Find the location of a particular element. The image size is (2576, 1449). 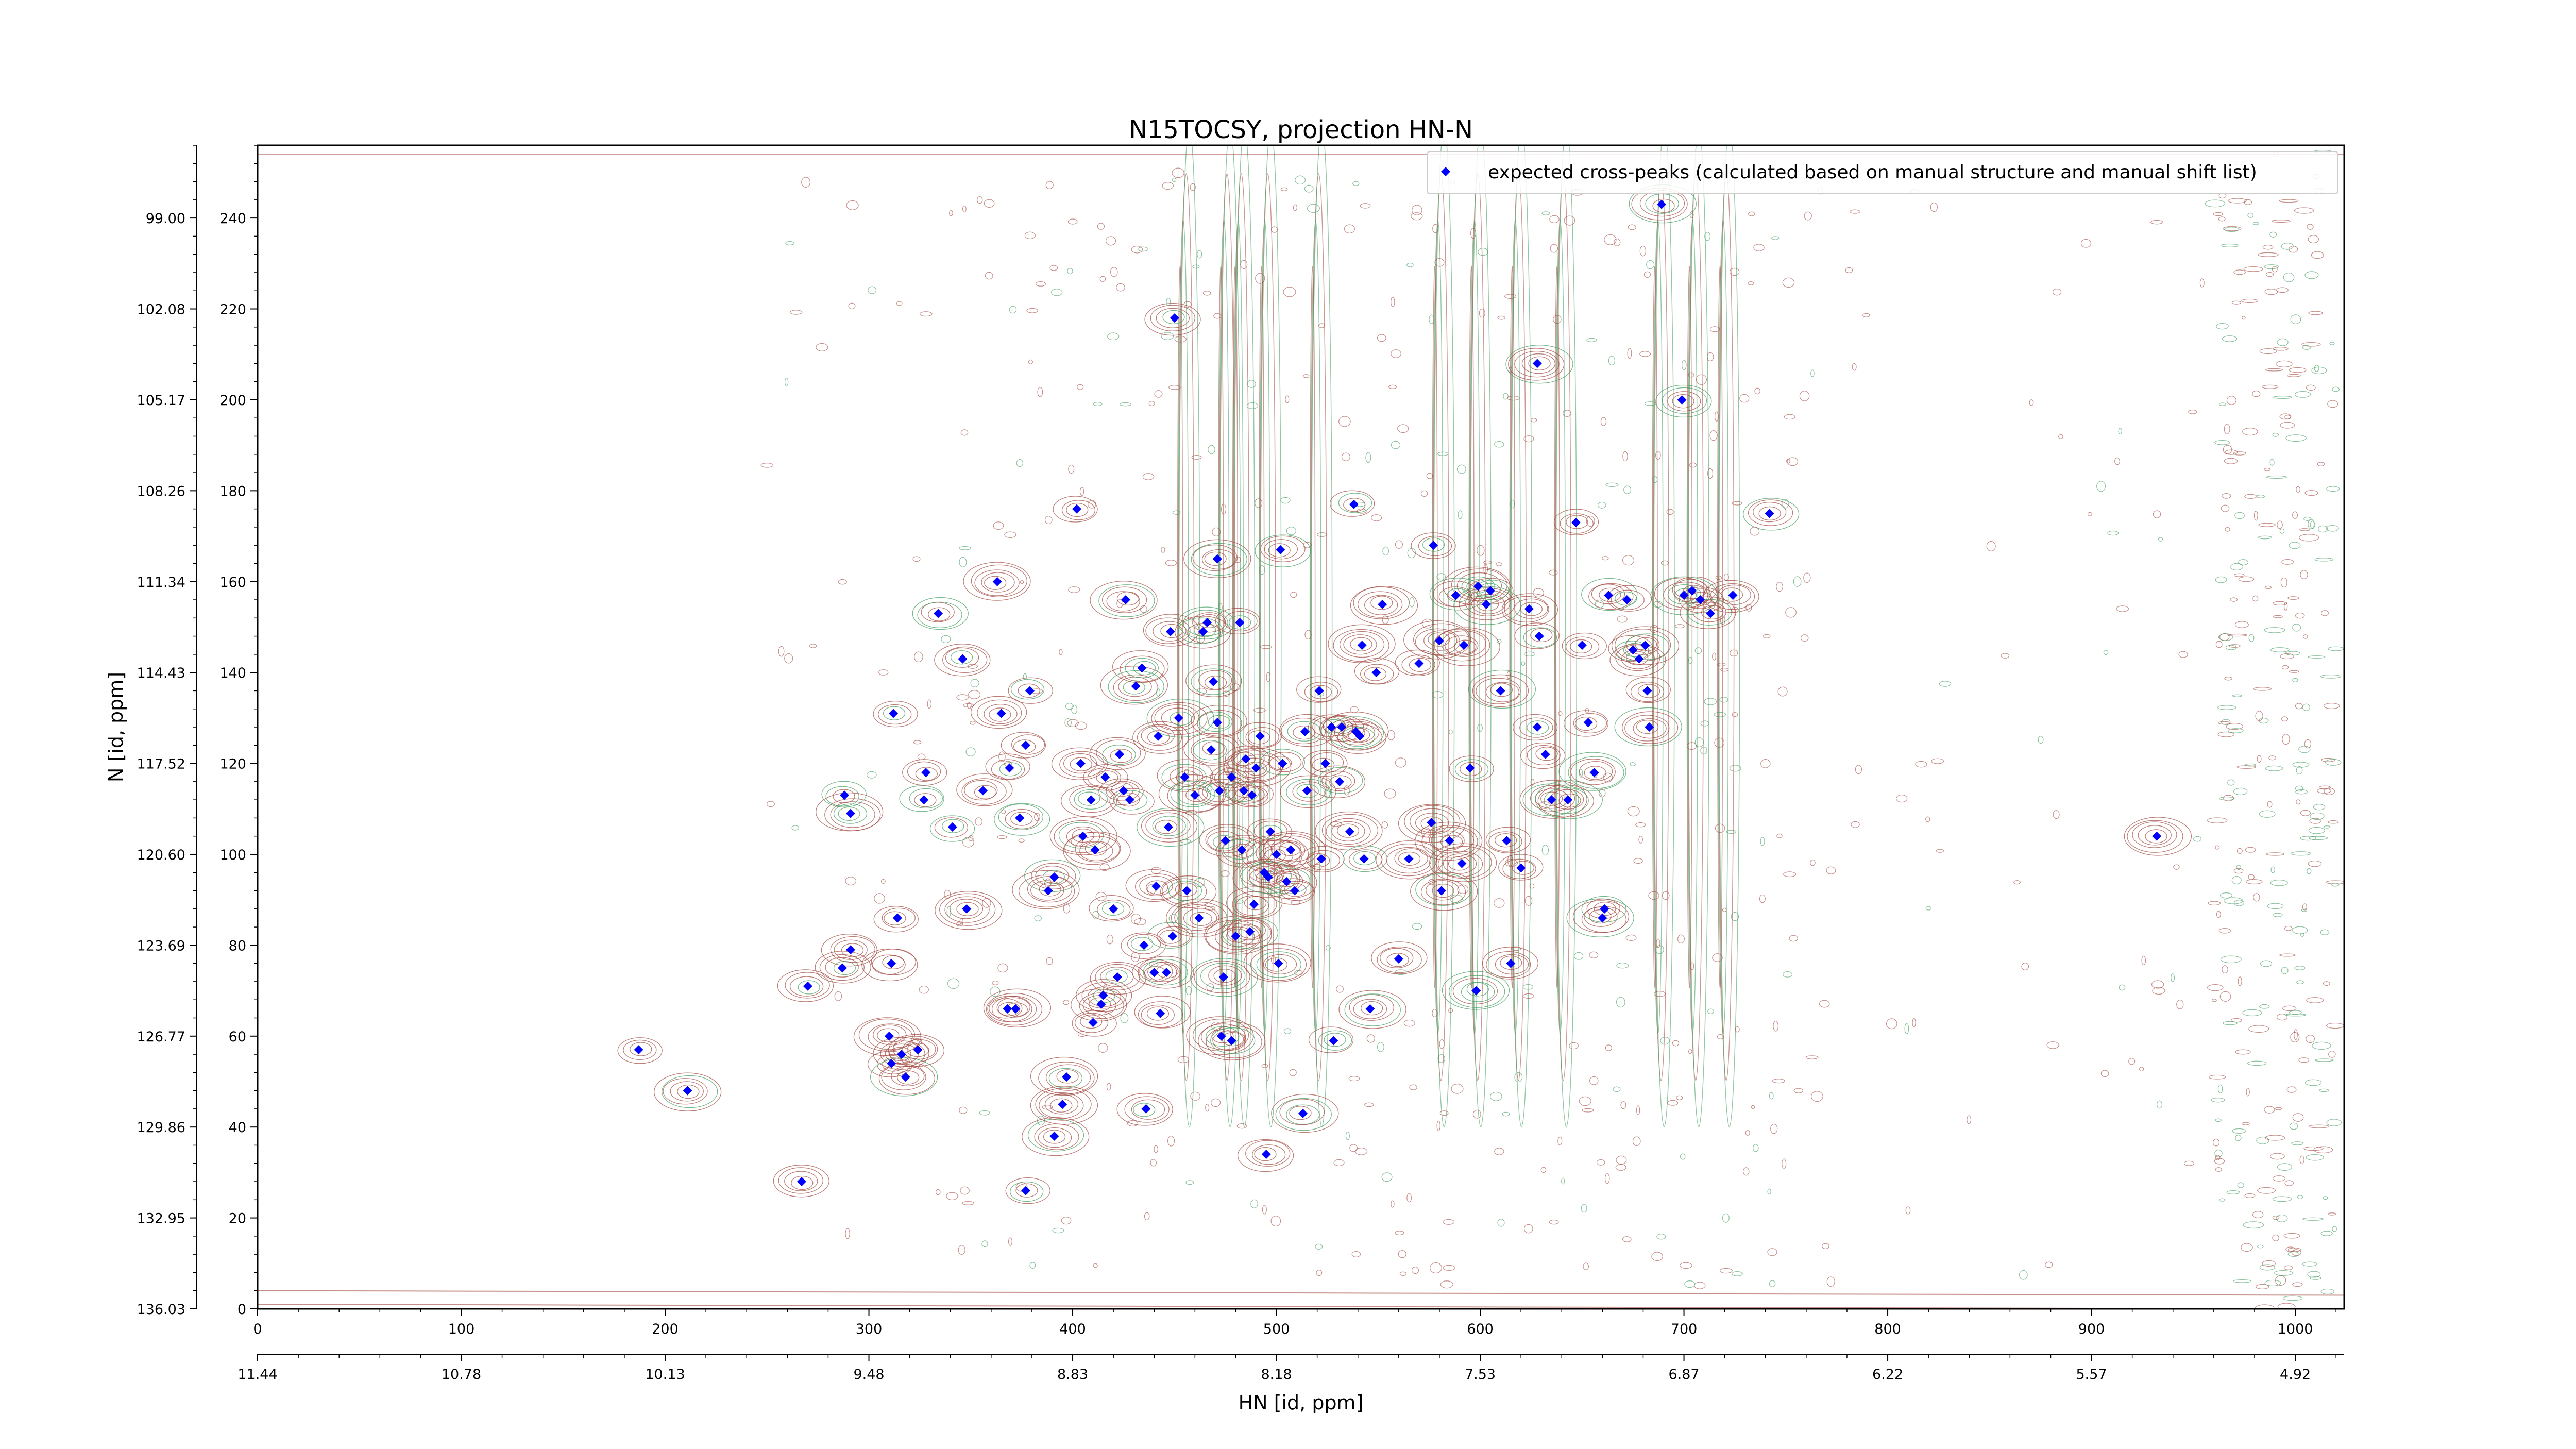

y-ppm-tick-label: 126.77 is located at coordinates (161, 1037).